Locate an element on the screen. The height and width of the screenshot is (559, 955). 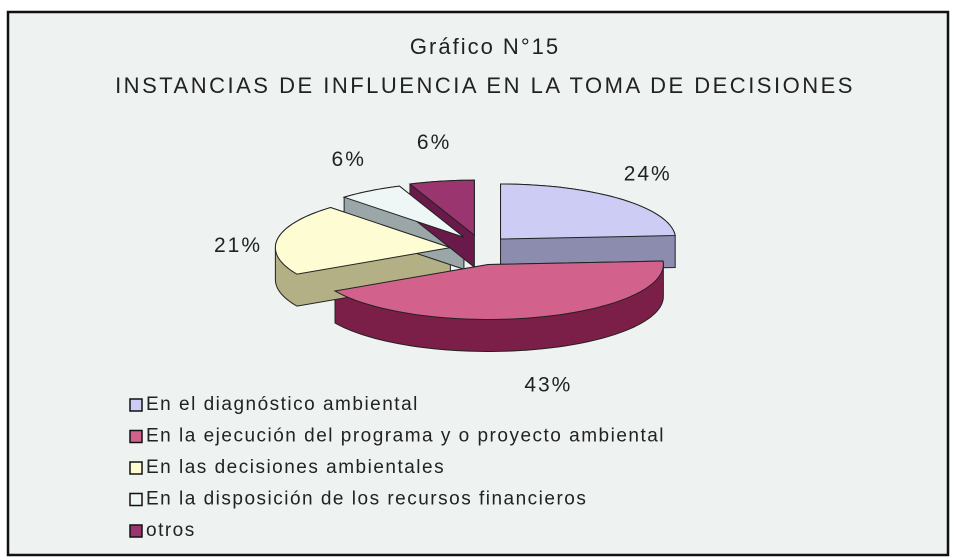
data-label: 43% is located at coordinates (548, 385).